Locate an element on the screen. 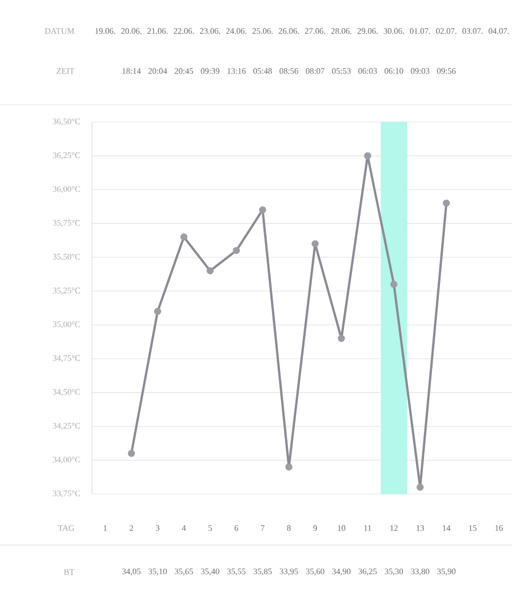 The width and height of the screenshot is (512, 600). text: 34,05 is located at coordinates (131, 572).